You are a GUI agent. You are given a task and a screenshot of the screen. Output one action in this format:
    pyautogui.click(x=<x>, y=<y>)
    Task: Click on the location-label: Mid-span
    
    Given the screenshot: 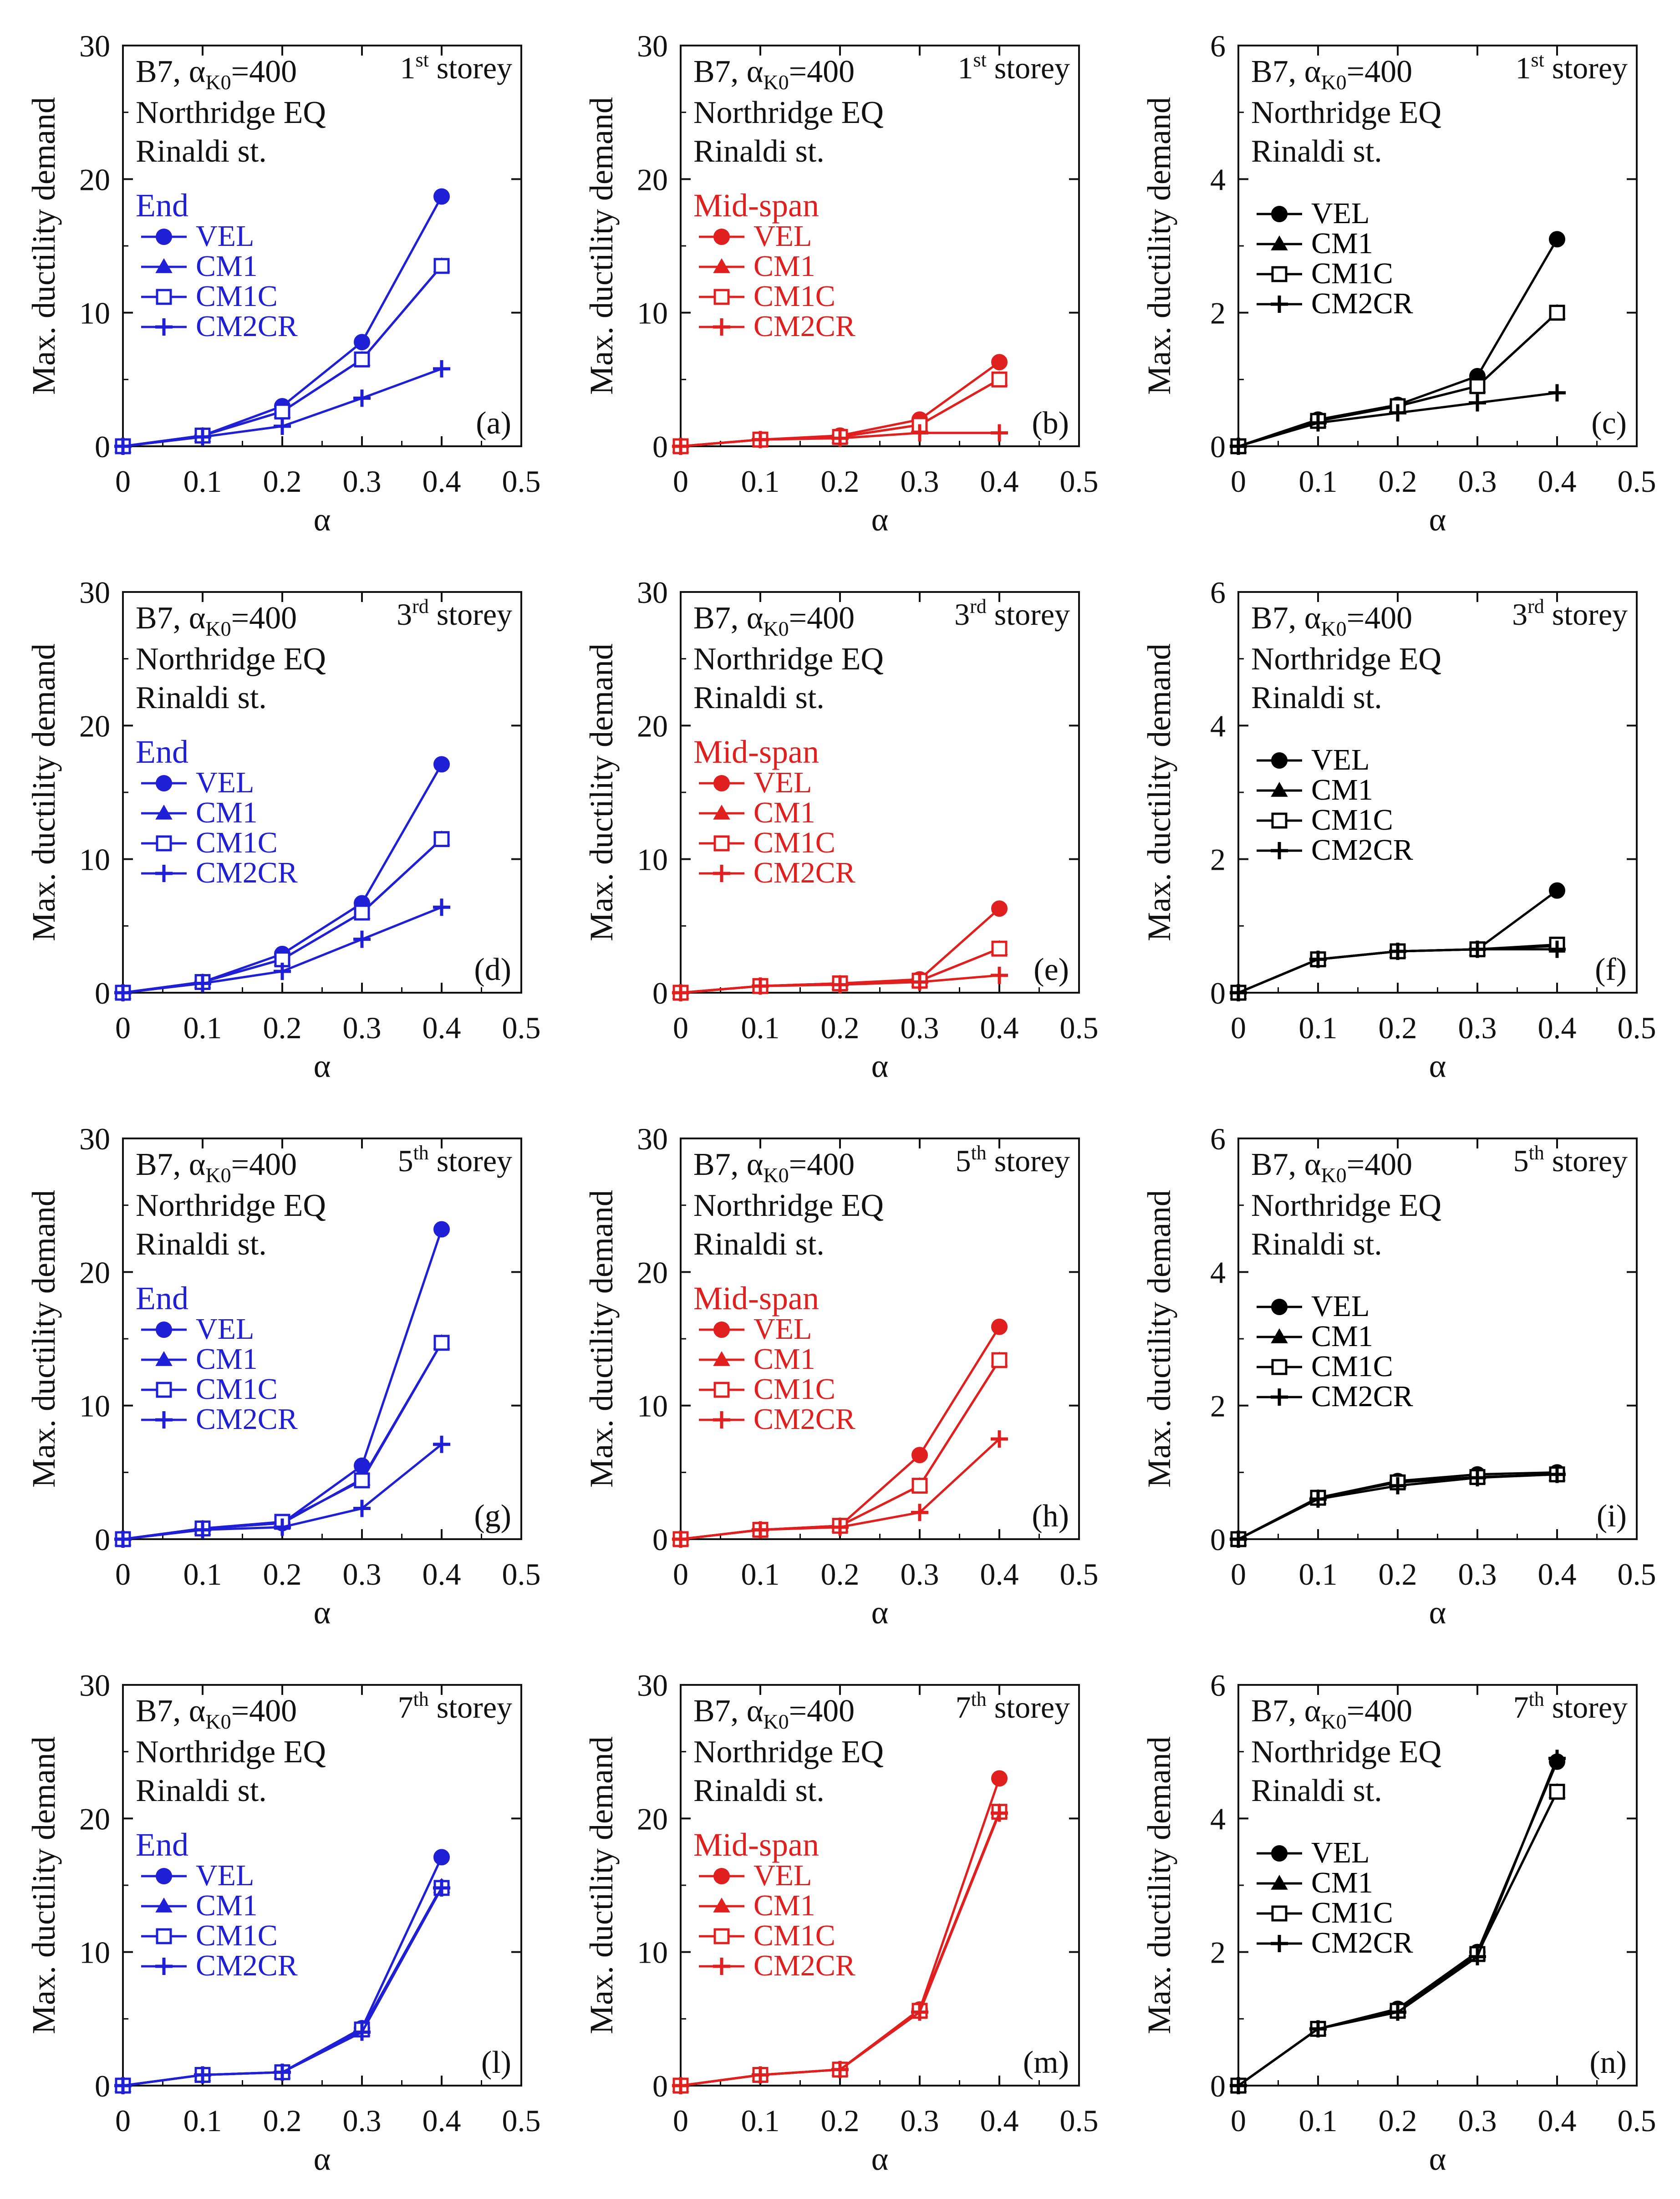 What is the action you would take?
    pyautogui.click(x=756, y=205)
    